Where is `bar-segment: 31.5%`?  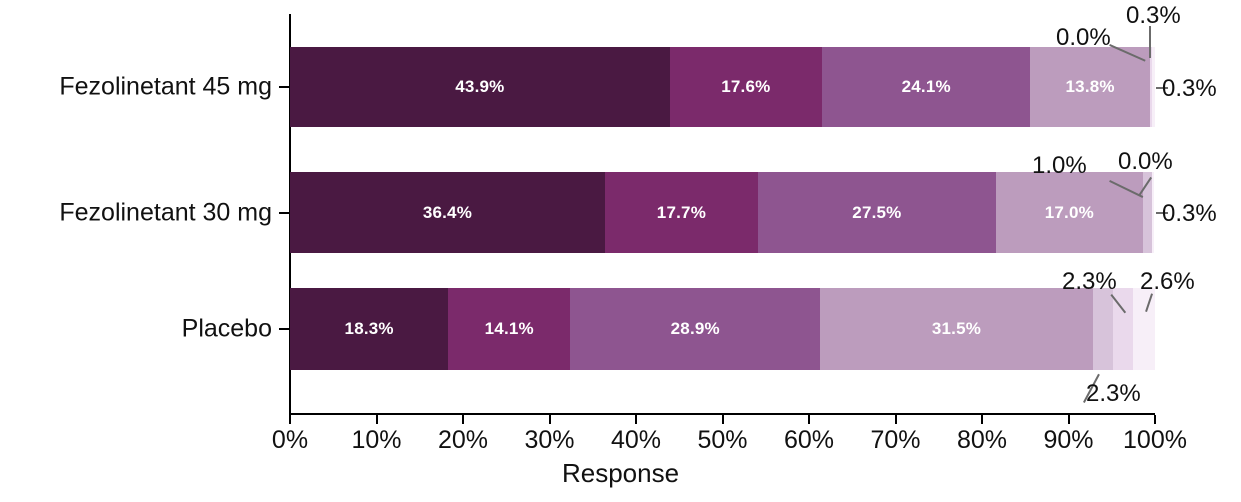 bar-segment: 31.5% is located at coordinates (956, 329).